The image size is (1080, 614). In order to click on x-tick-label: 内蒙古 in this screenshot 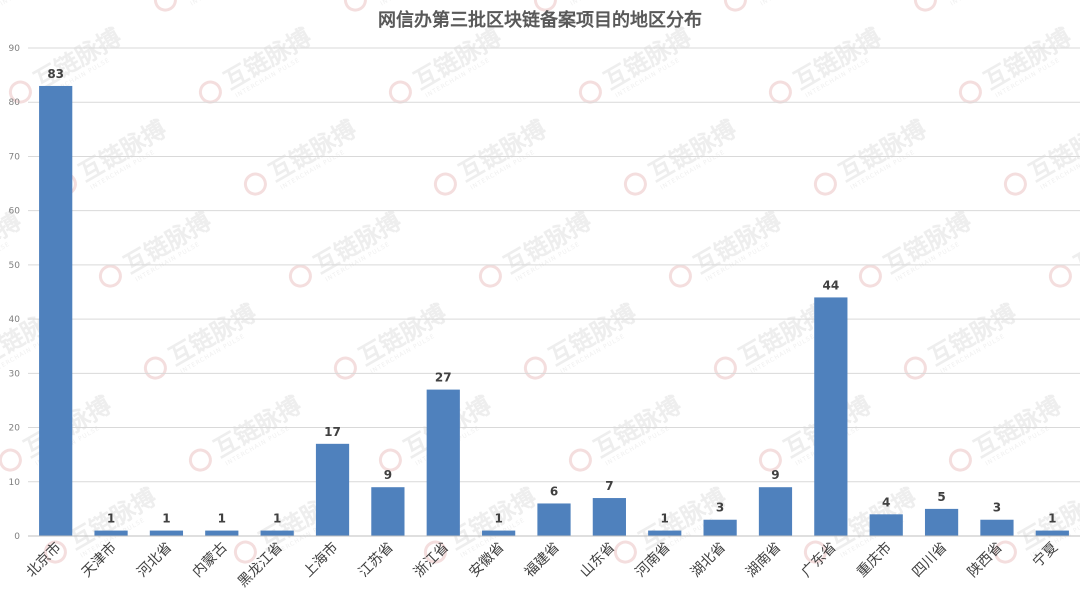, I will do `click(210, 560)`.